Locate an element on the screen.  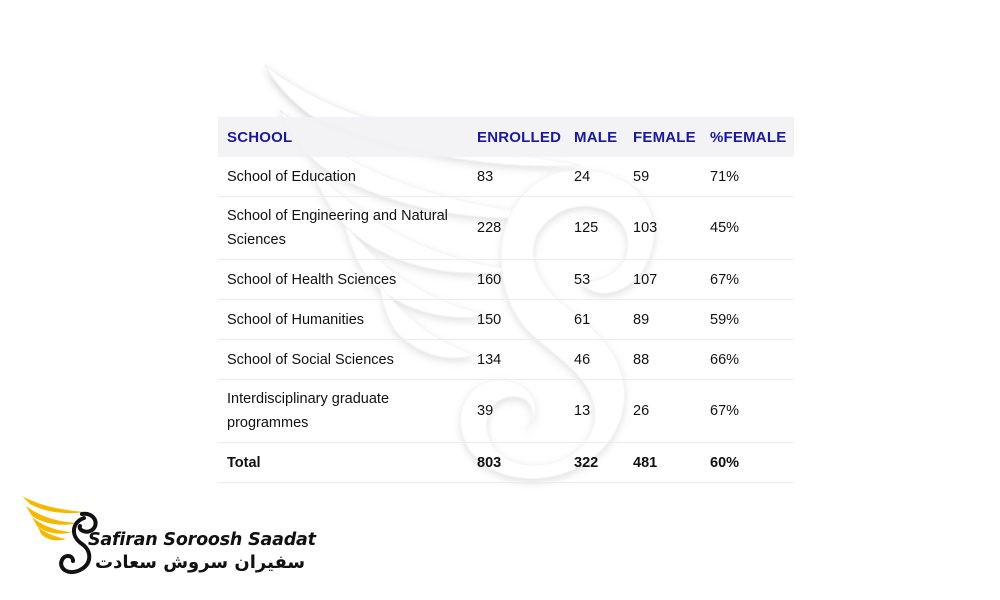
table-row: School of Humanities 150 61 89 59% is located at coordinates (506, 319).